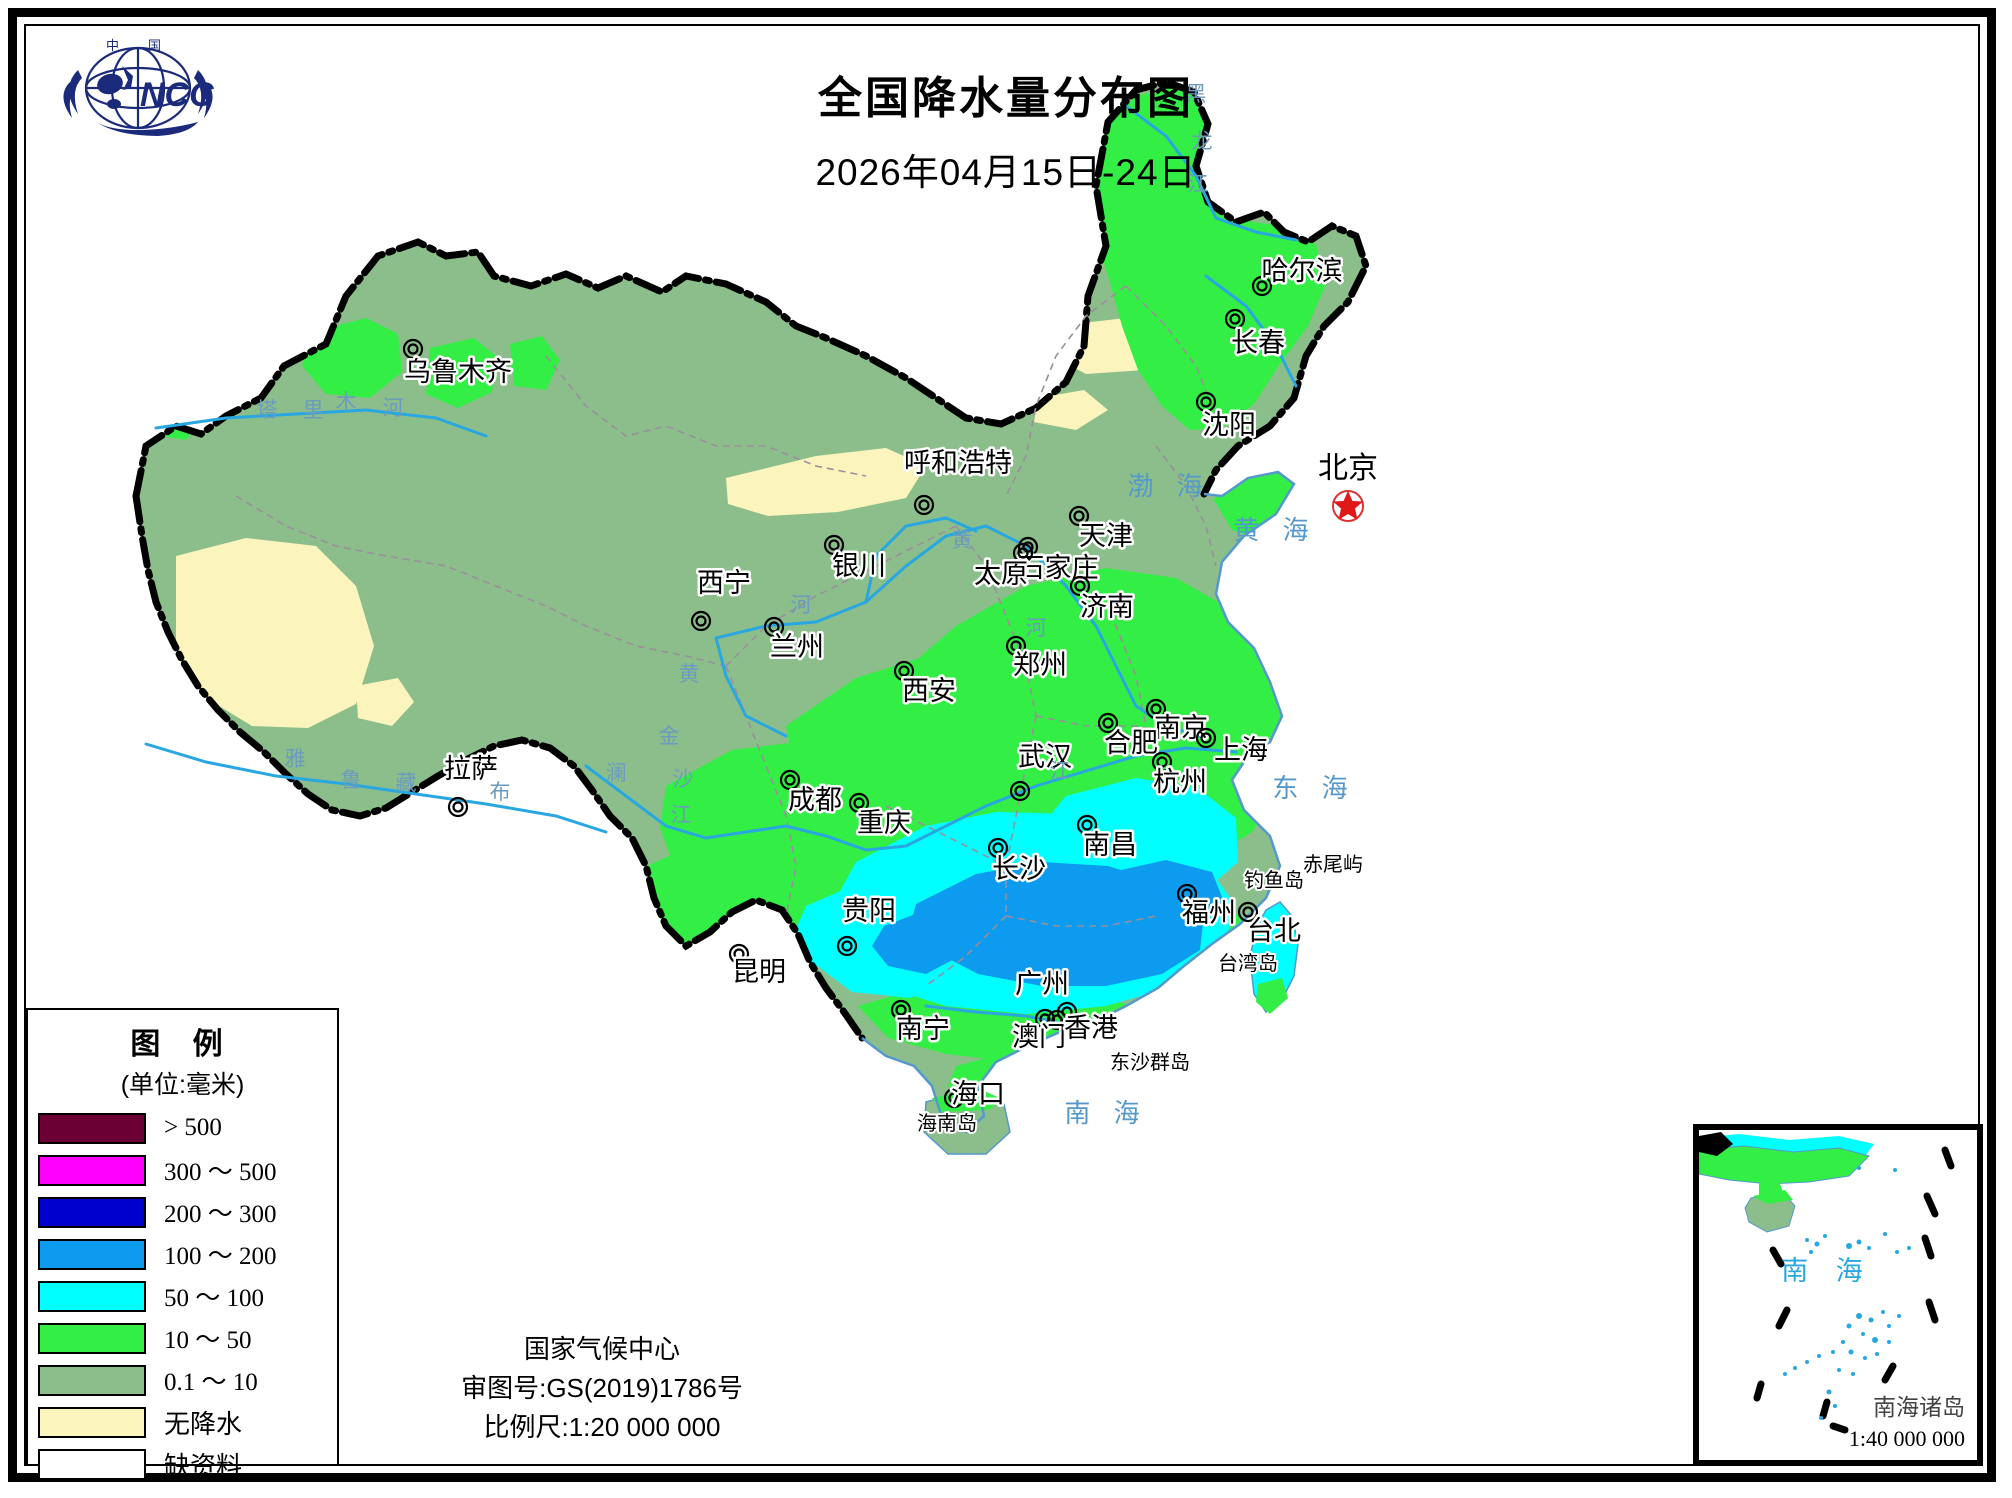 The width and height of the screenshot is (2012, 1498). Describe the element at coordinates (815, 800) in the screenshot. I see `city-label: 成都` at that location.